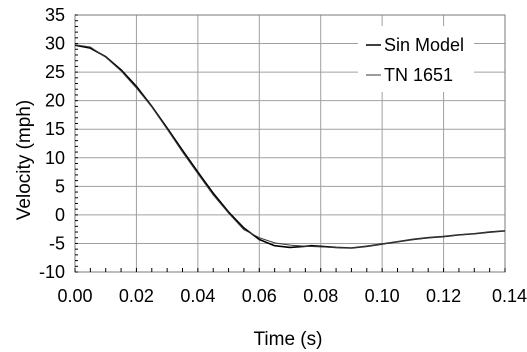  What do you see at coordinates (55, 72) in the screenshot?
I see `y-tick-label: 25` at bounding box center [55, 72].